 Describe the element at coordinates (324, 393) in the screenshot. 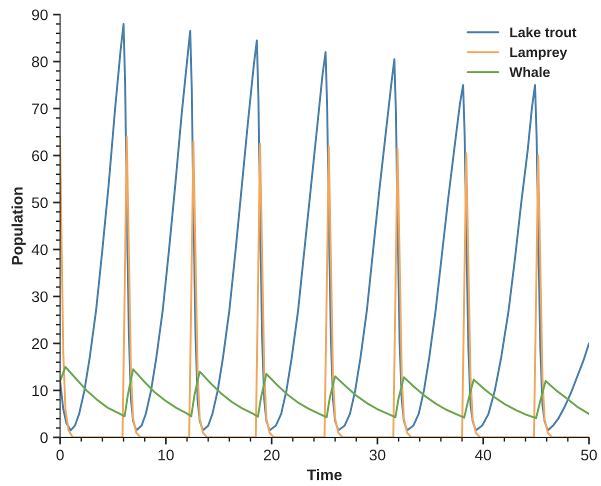

I see `line-series` at that location.